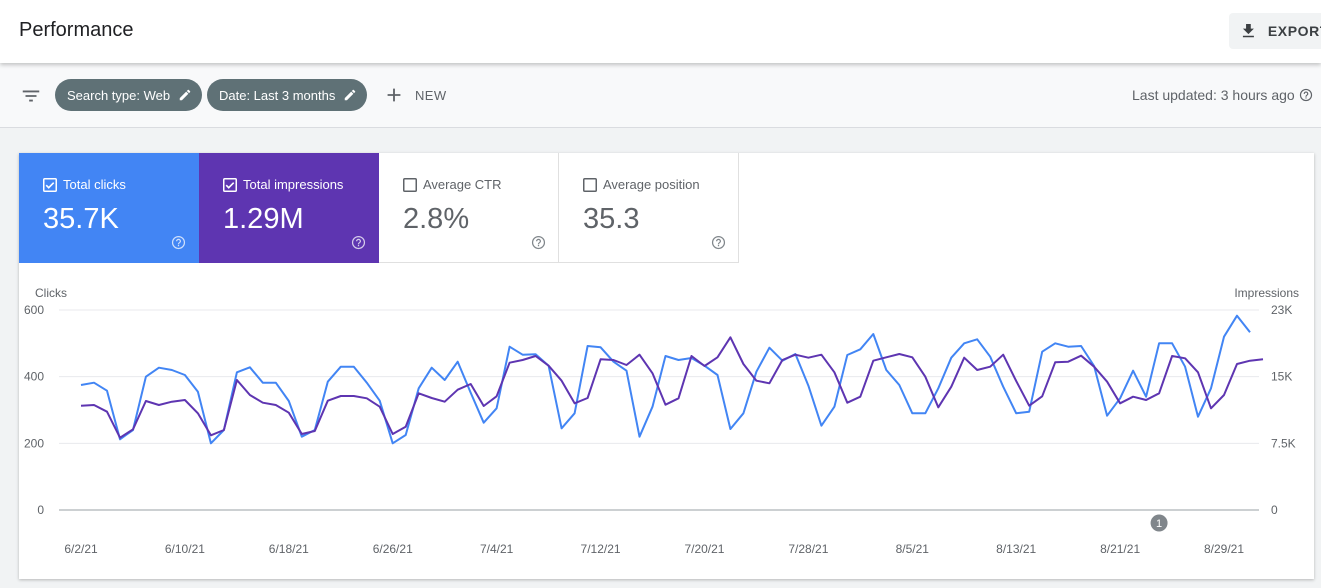 The height and width of the screenshot is (588, 1321). What do you see at coordinates (393, 549) in the screenshot?
I see `x-tick-label: 6/26/21` at bounding box center [393, 549].